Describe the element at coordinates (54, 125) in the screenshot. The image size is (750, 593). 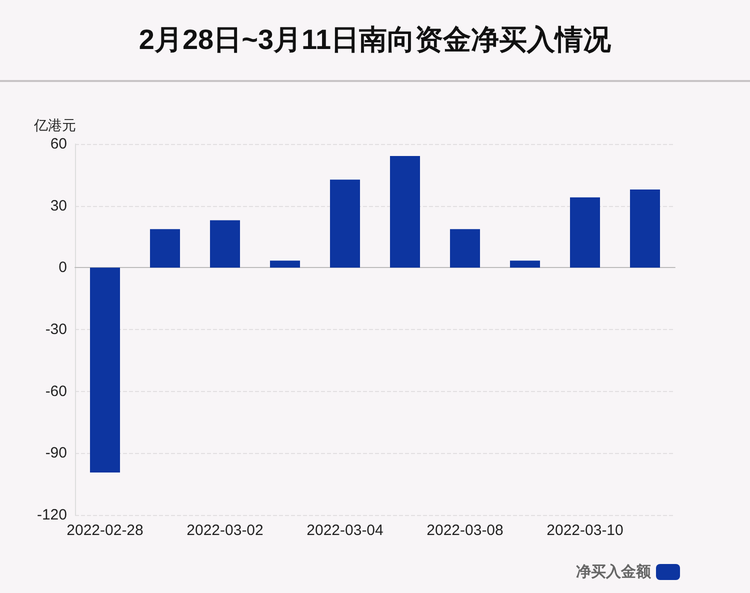
I see `y-axis-title: 亿港元` at that location.